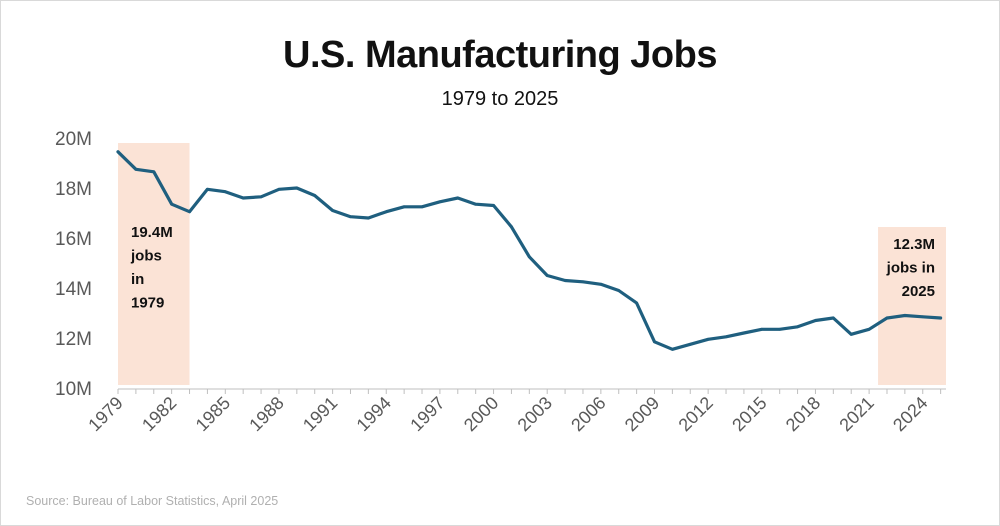 This screenshot has height=526, width=1000. Describe the element at coordinates (427, 414) in the screenshot. I see `x-tick-label: 1997` at that location.